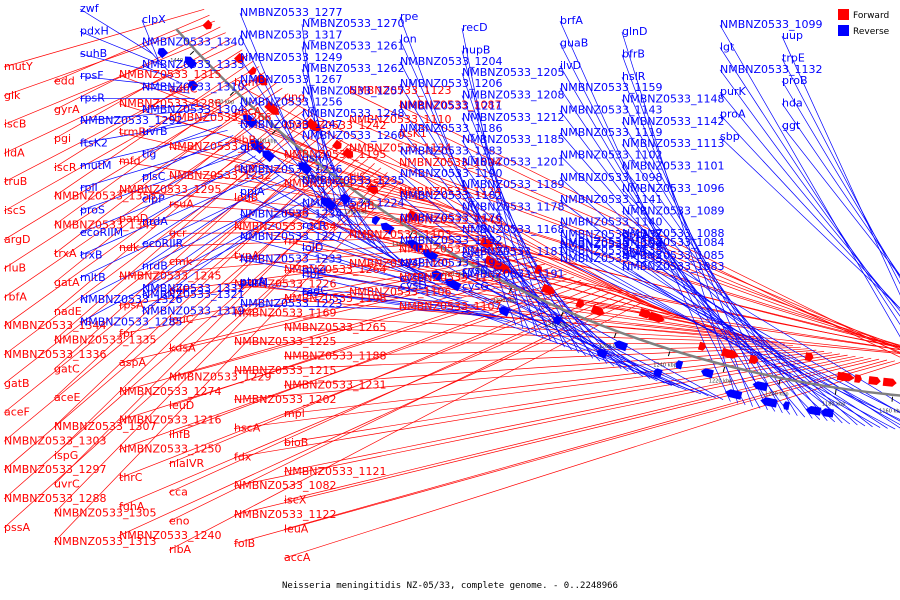 This screenshot has width=900, height=600. What do you see at coordinates (451, 240) in the screenshot?
I see `reverse-gene-label: NMBNZ0533_1192` at bounding box center [451, 240].